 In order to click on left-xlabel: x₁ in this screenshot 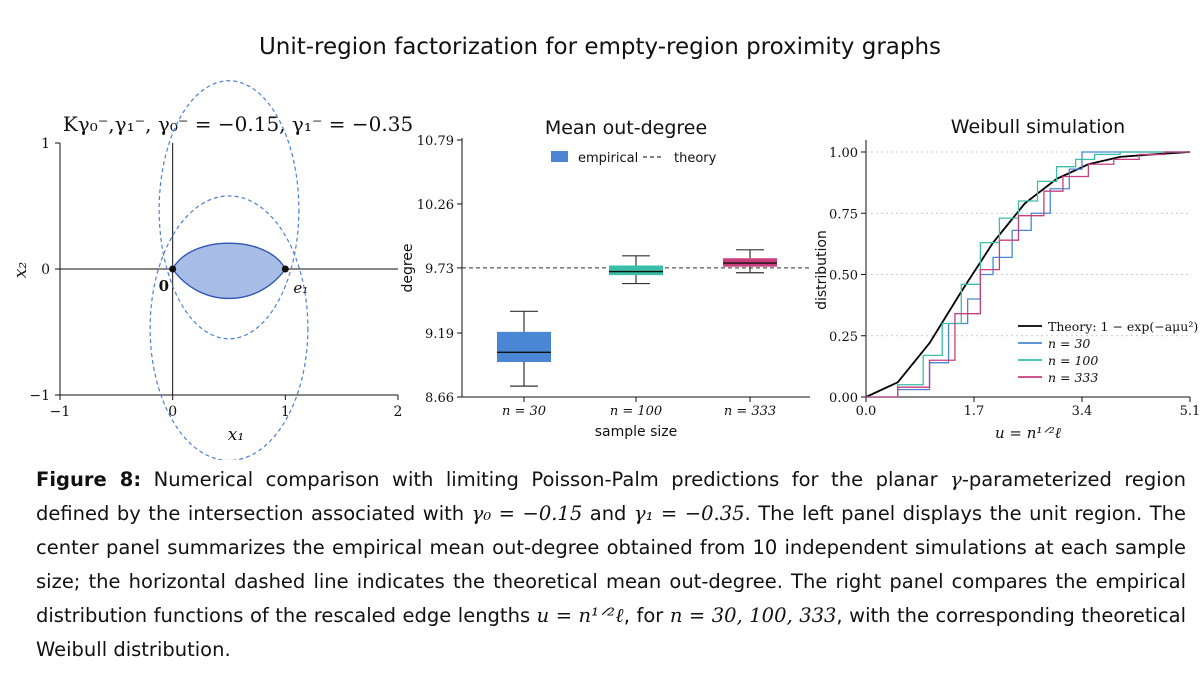, I will do `click(236, 435)`.